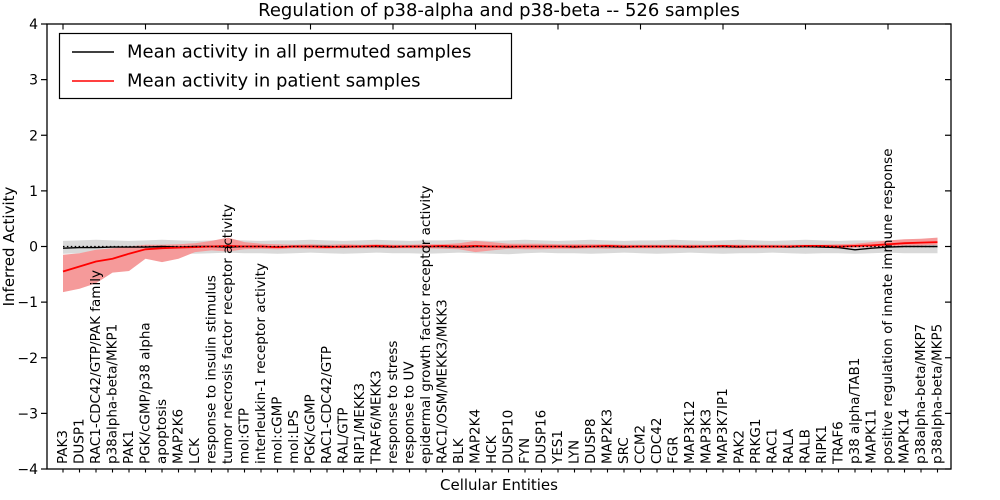 This screenshot has height=500, width=1000. Describe the element at coordinates (476, 436) in the screenshot. I see `x-category-label: MAP2K4` at that location.